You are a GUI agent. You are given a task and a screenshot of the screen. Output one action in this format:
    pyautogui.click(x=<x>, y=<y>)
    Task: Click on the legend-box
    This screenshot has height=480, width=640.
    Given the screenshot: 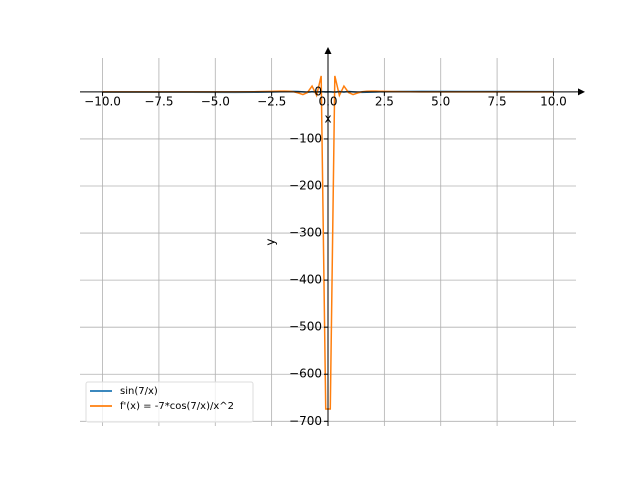 What is the action you would take?
    pyautogui.click(x=169, y=402)
    